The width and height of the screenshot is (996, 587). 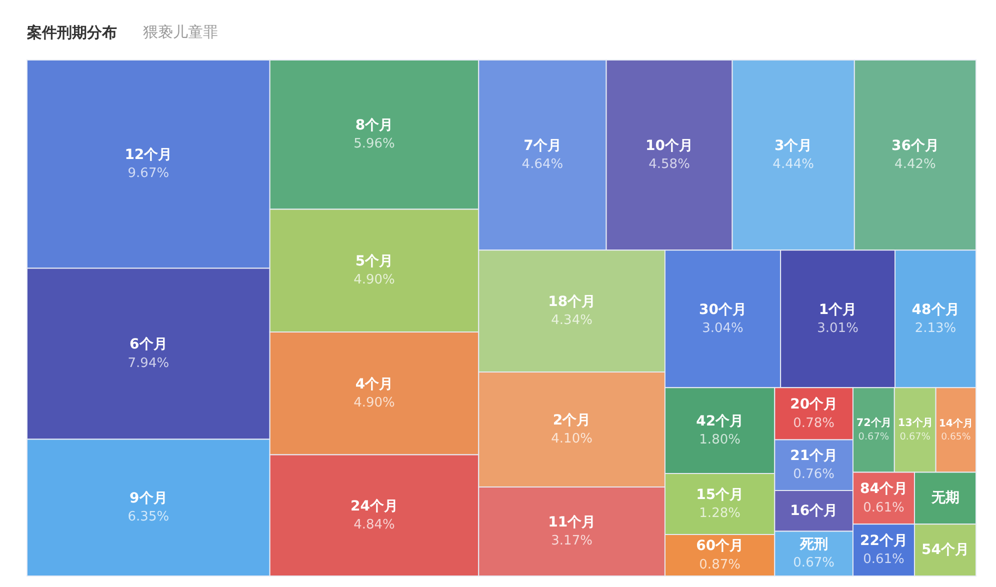 I want to click on category-label: 54个月, so click(x=945, y=550).